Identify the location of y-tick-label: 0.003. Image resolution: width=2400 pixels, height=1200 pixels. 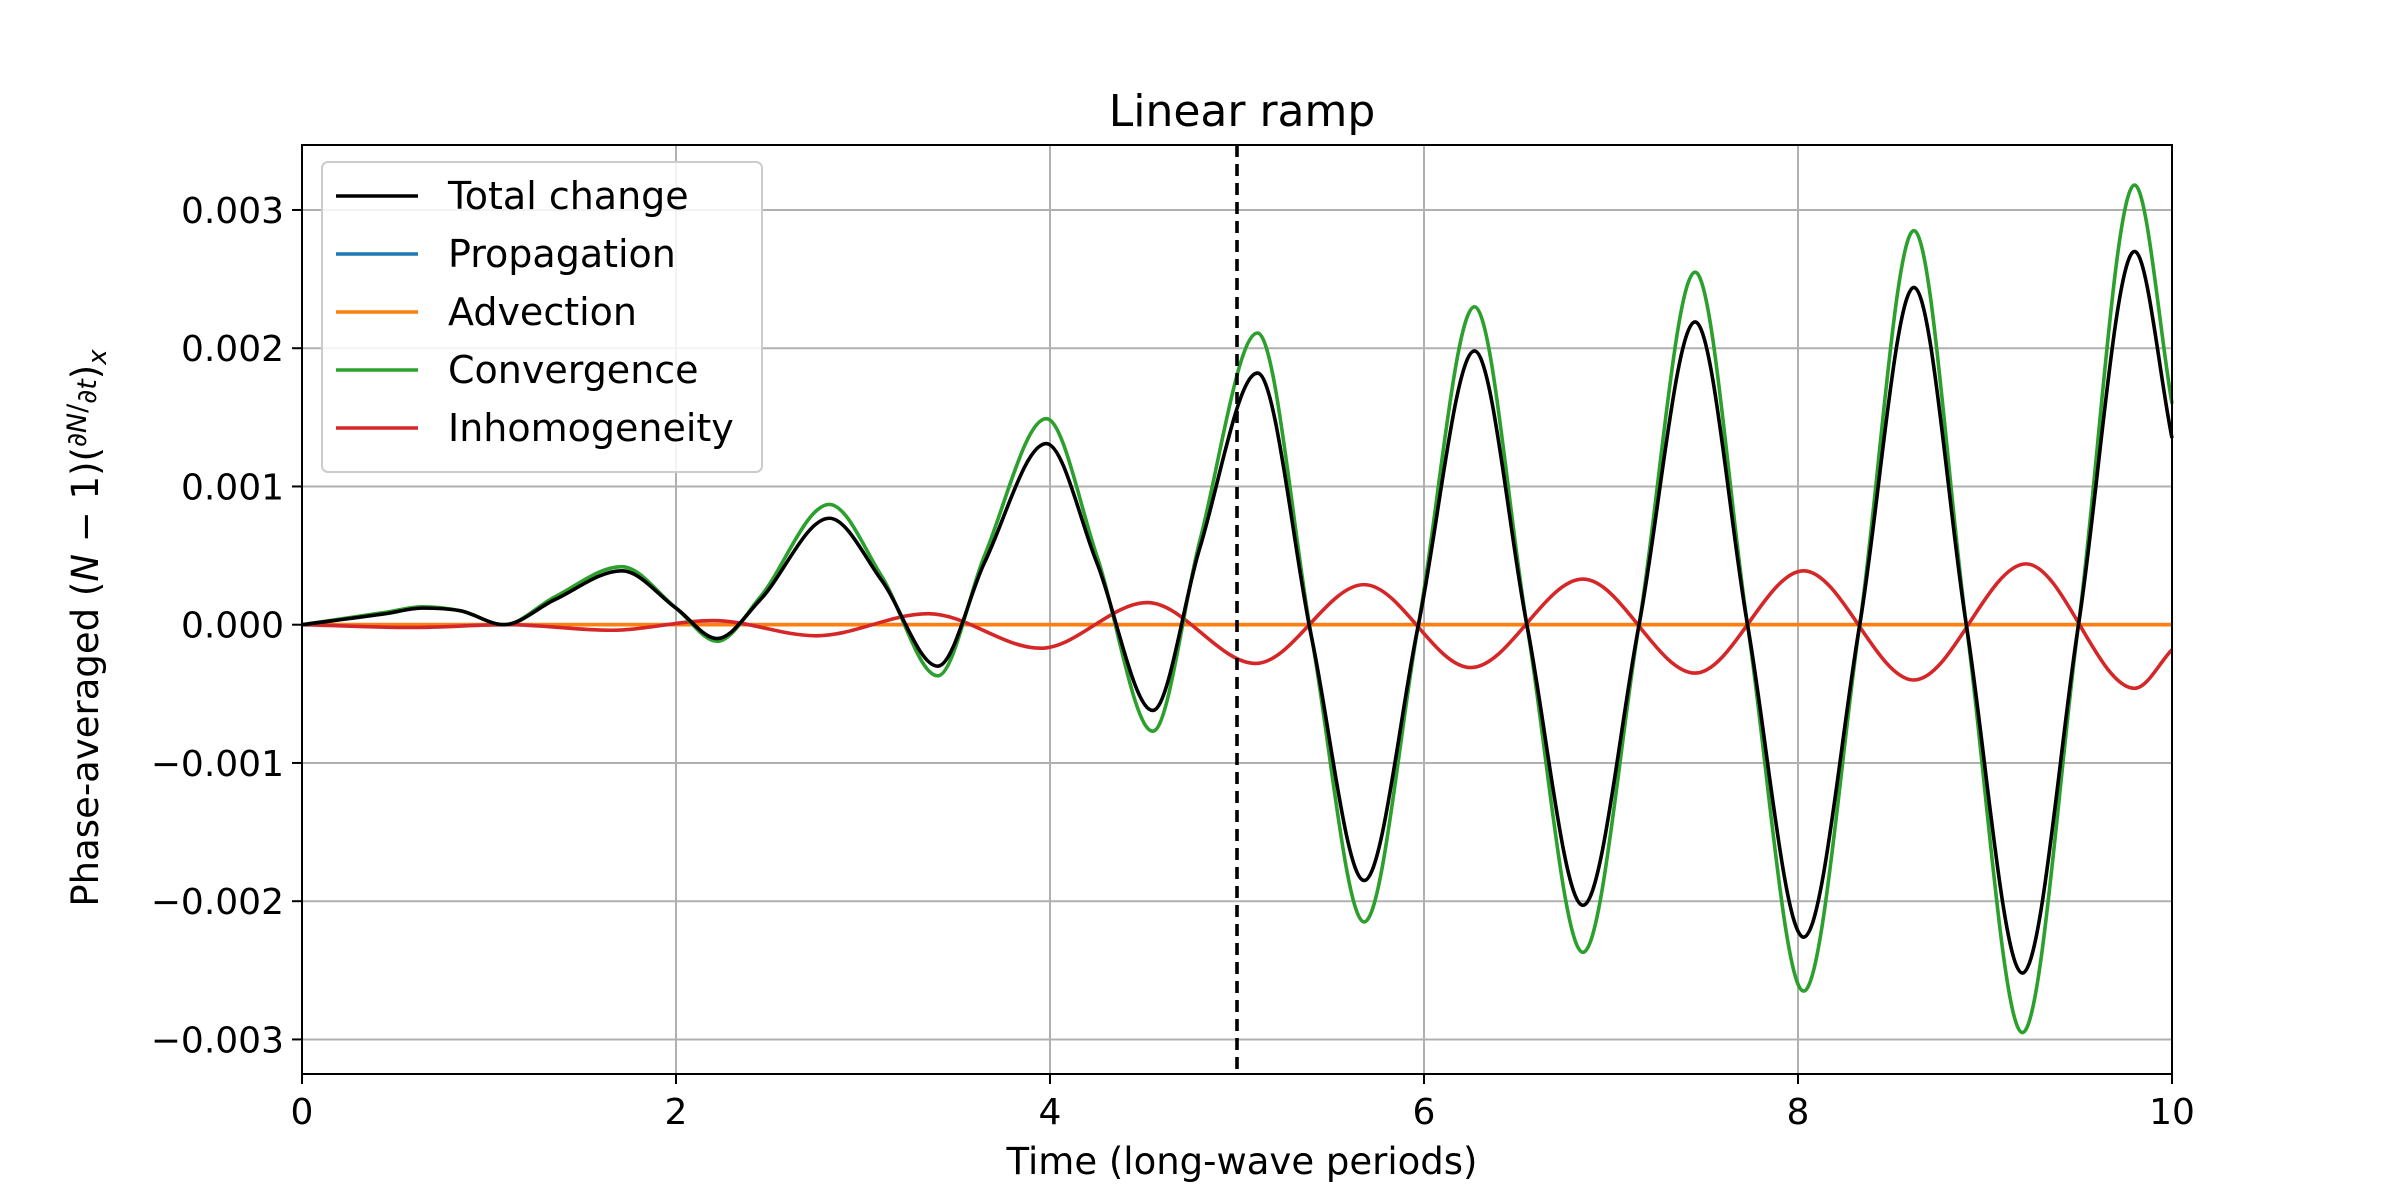
(232, 211).